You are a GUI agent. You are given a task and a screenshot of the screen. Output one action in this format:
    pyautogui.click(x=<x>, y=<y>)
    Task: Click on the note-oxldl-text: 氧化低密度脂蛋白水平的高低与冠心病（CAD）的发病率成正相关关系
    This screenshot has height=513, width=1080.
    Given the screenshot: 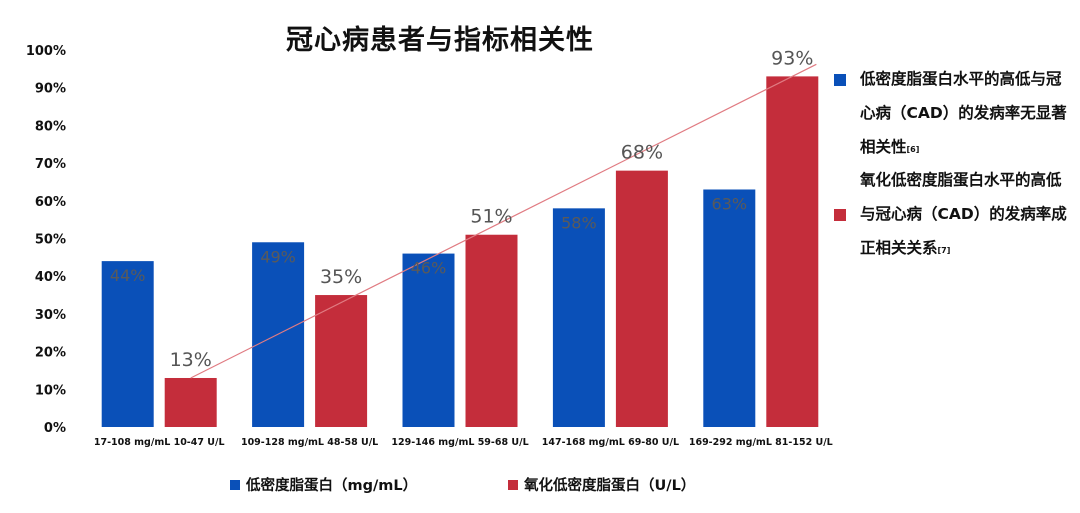 What is the action you would take?
    pyautogui.click(x=963, y=214)
    